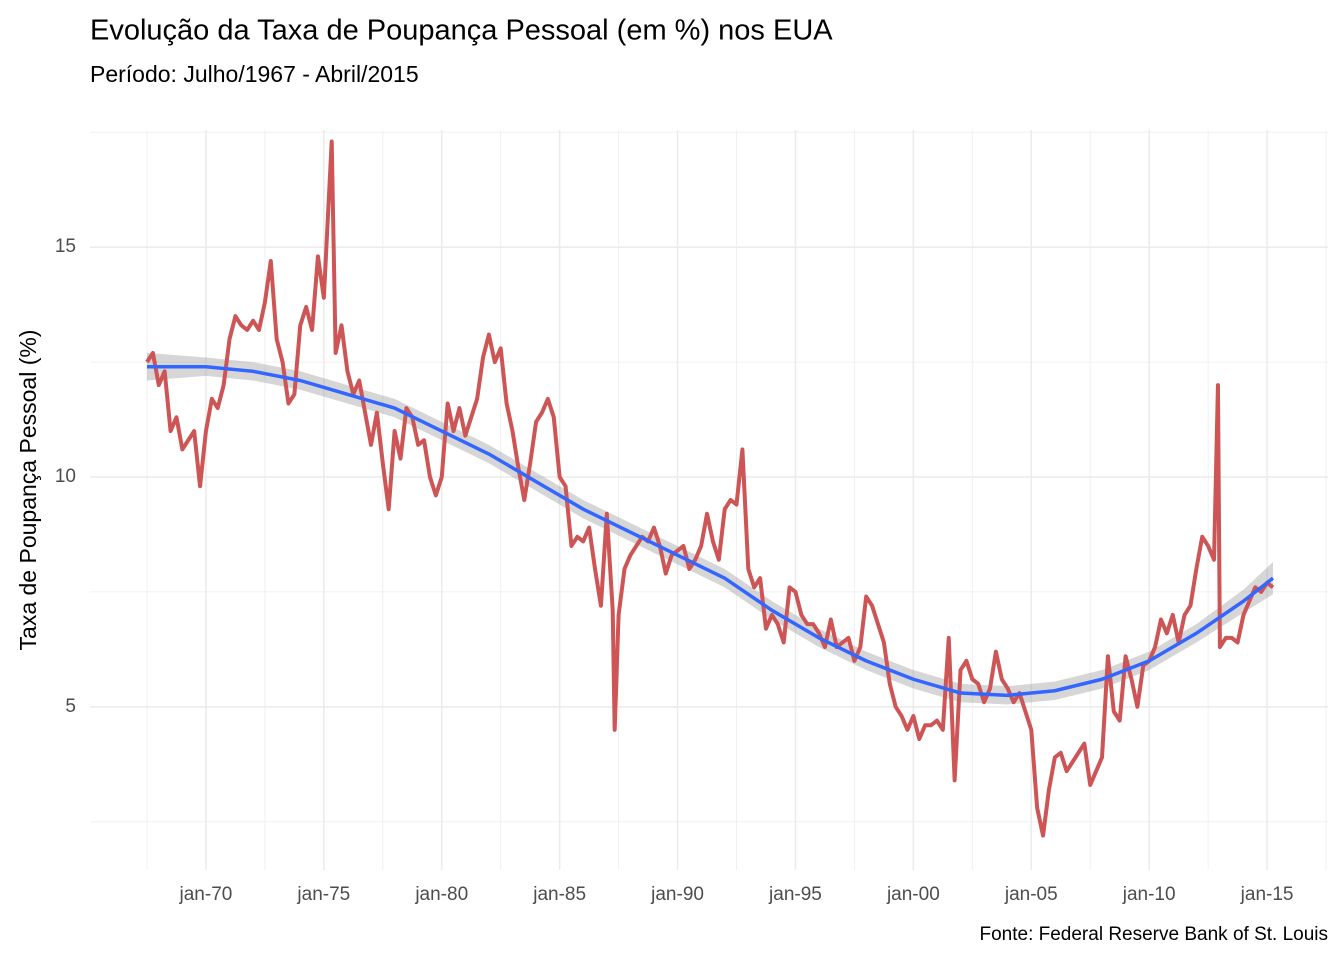  Describe the element at coordinates (559, 894) in the screenshot. I see `x-tick-label: jan-85` at that location.